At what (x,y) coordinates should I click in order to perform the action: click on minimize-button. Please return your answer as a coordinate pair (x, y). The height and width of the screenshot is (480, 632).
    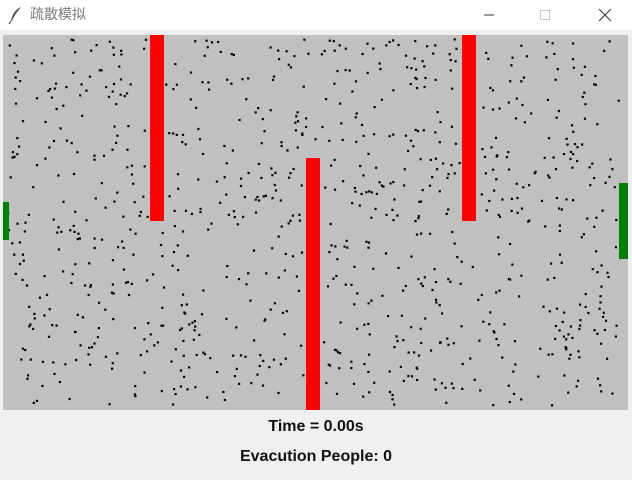
    Looking at the image, I should click on (489, 15).